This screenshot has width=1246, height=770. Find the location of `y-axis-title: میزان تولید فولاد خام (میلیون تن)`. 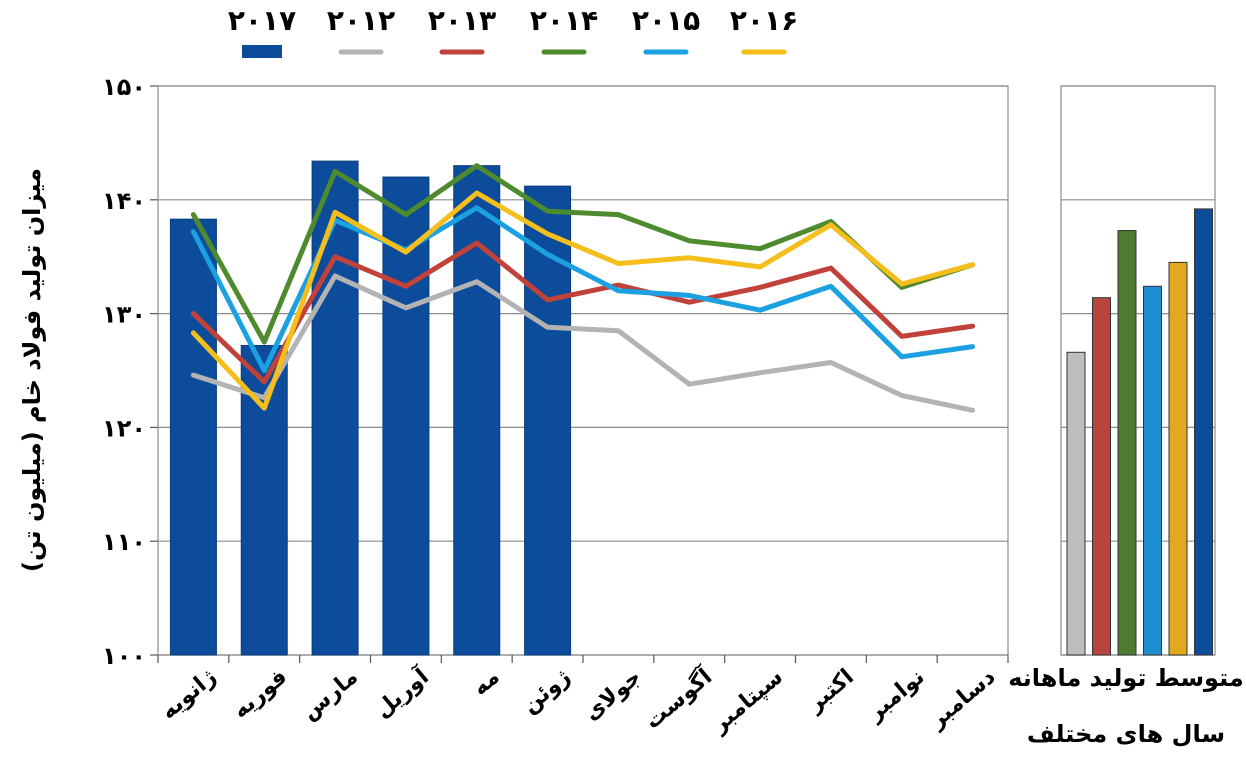

y-axis-title: میزان تولید فولاد خام (میلیون تن) is located at coordinates (32, 370).